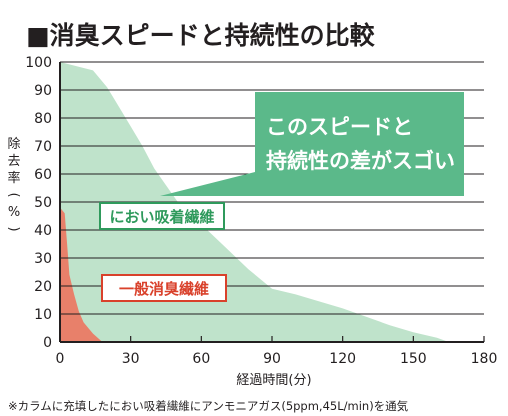  I want to click on y-axis-label-char: 去, so click(13, 161).